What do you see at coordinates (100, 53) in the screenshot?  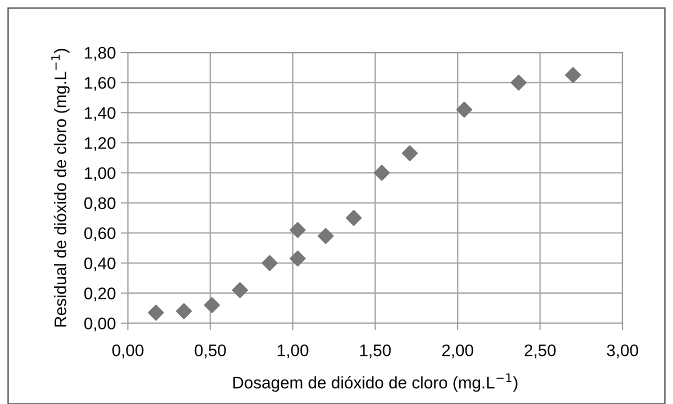 I see `y-tick-label: 1,80` at bounding box center [100, 53].